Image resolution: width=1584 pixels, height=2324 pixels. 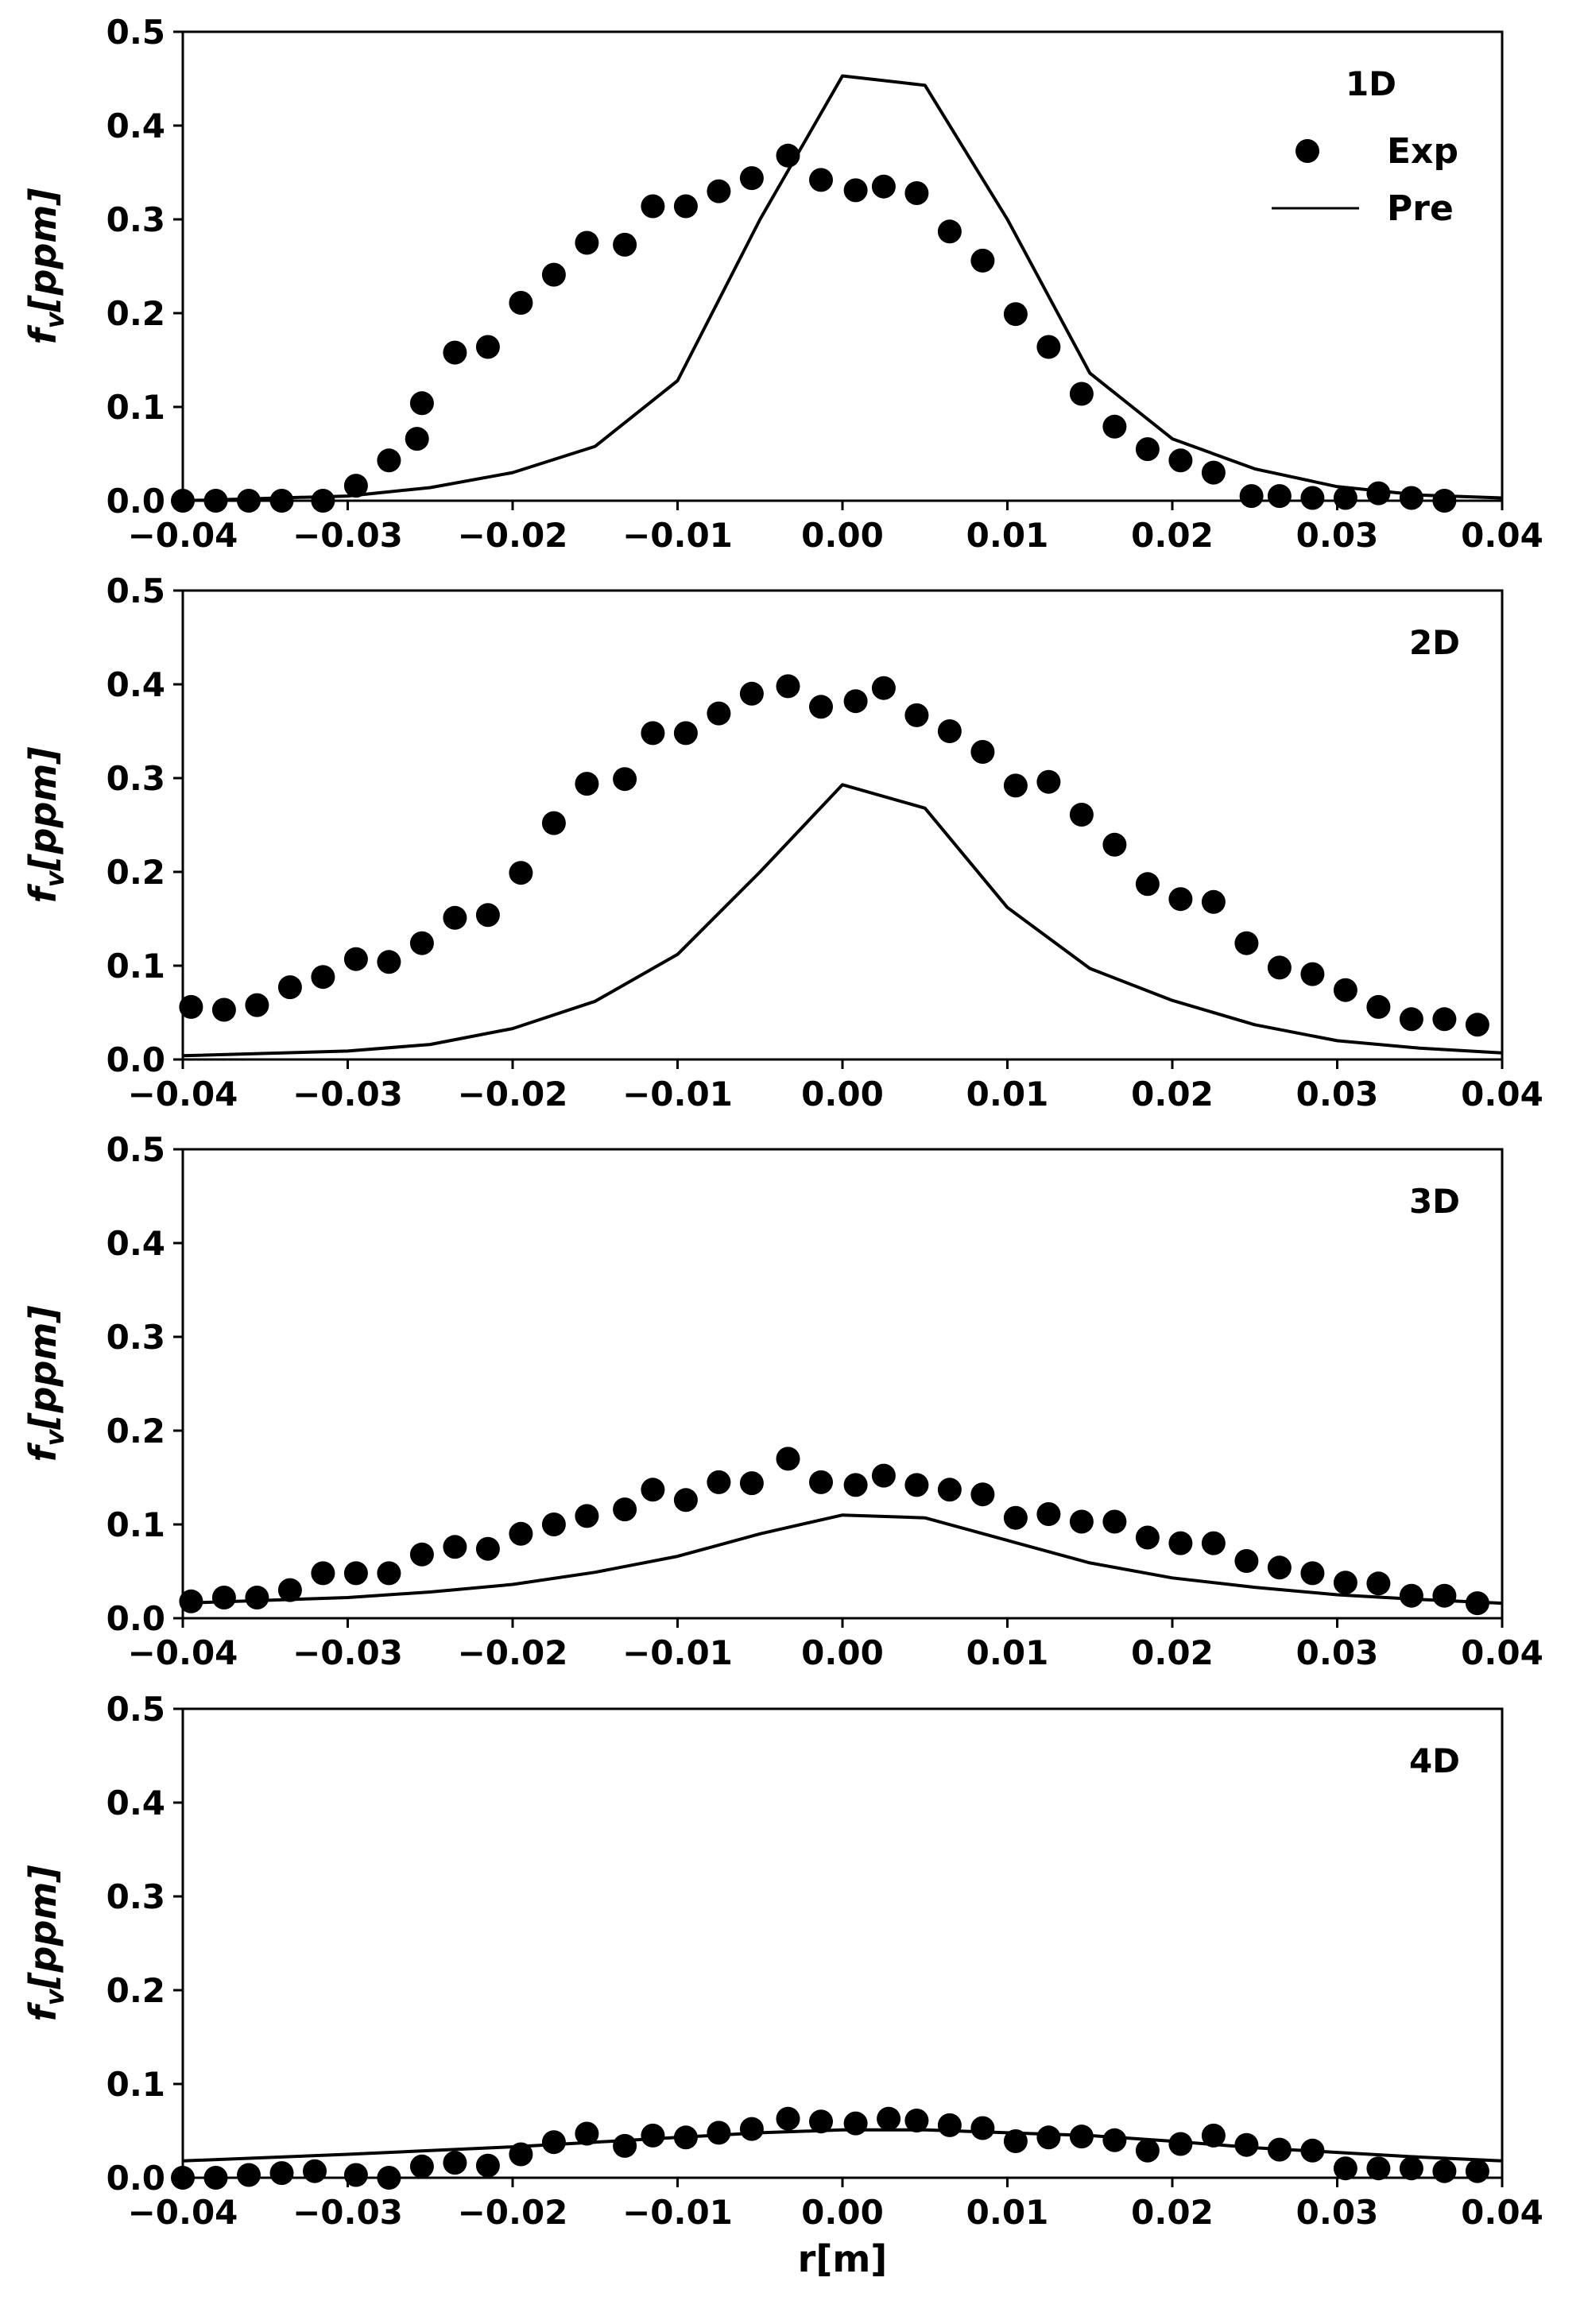 What do you see at coordinates (136, 1059) in the screenshot?
I see `y-tick-label: 0.0` at bounding box center [136, 1059].